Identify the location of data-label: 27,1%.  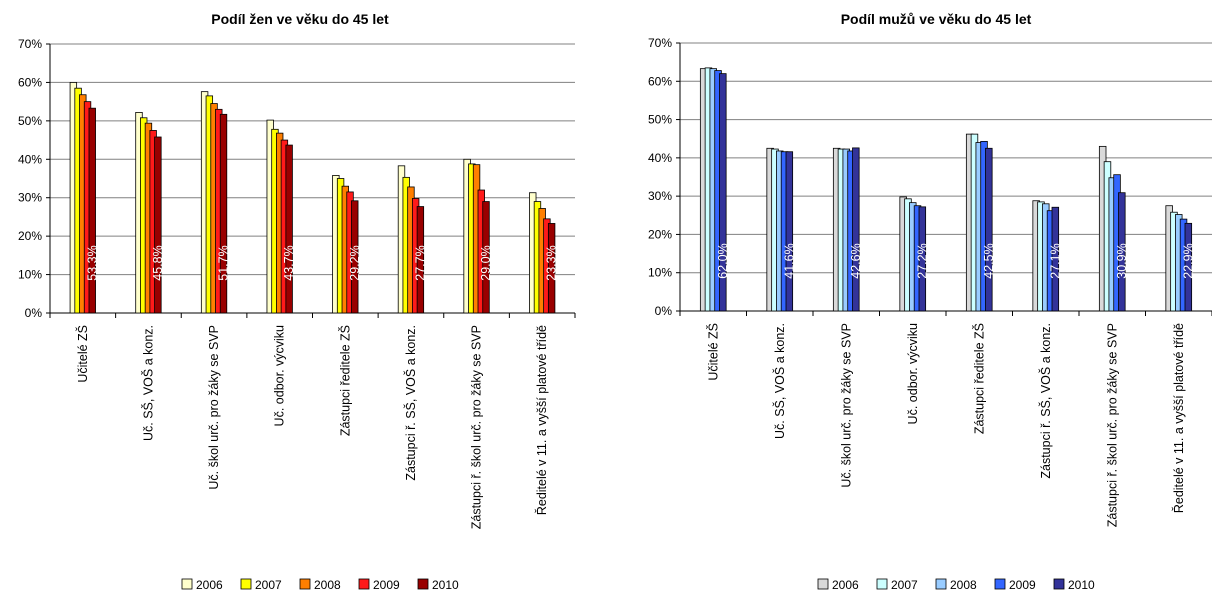
(1055, 260).